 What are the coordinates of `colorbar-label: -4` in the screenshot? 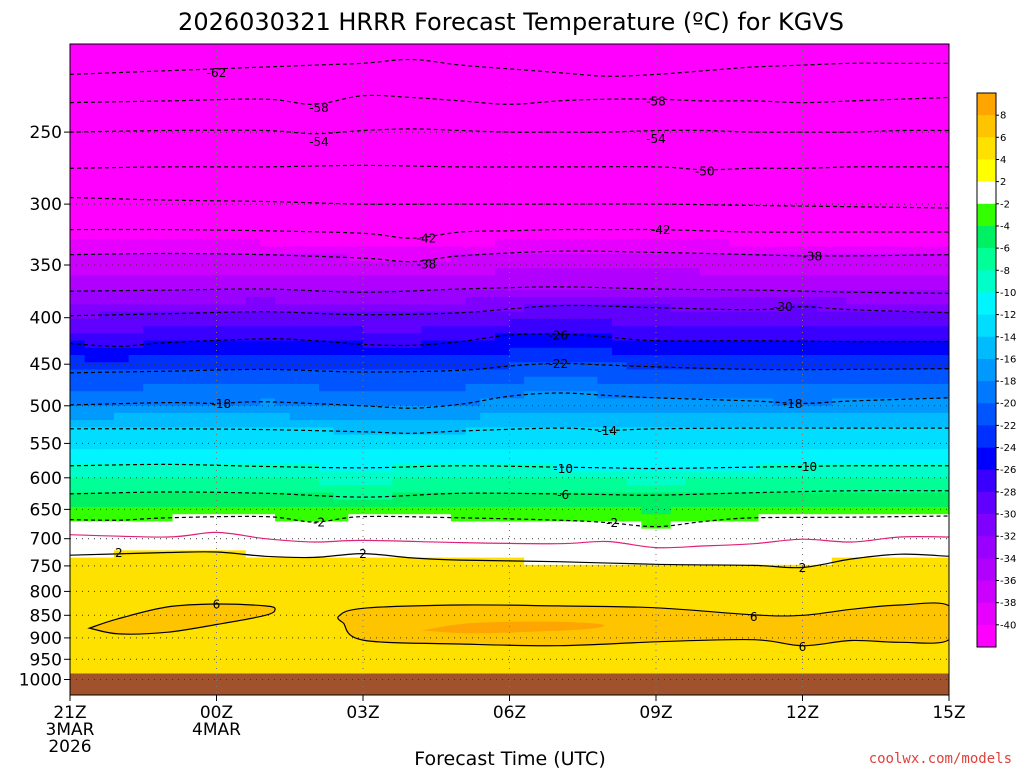 It's located at (1005, 227).